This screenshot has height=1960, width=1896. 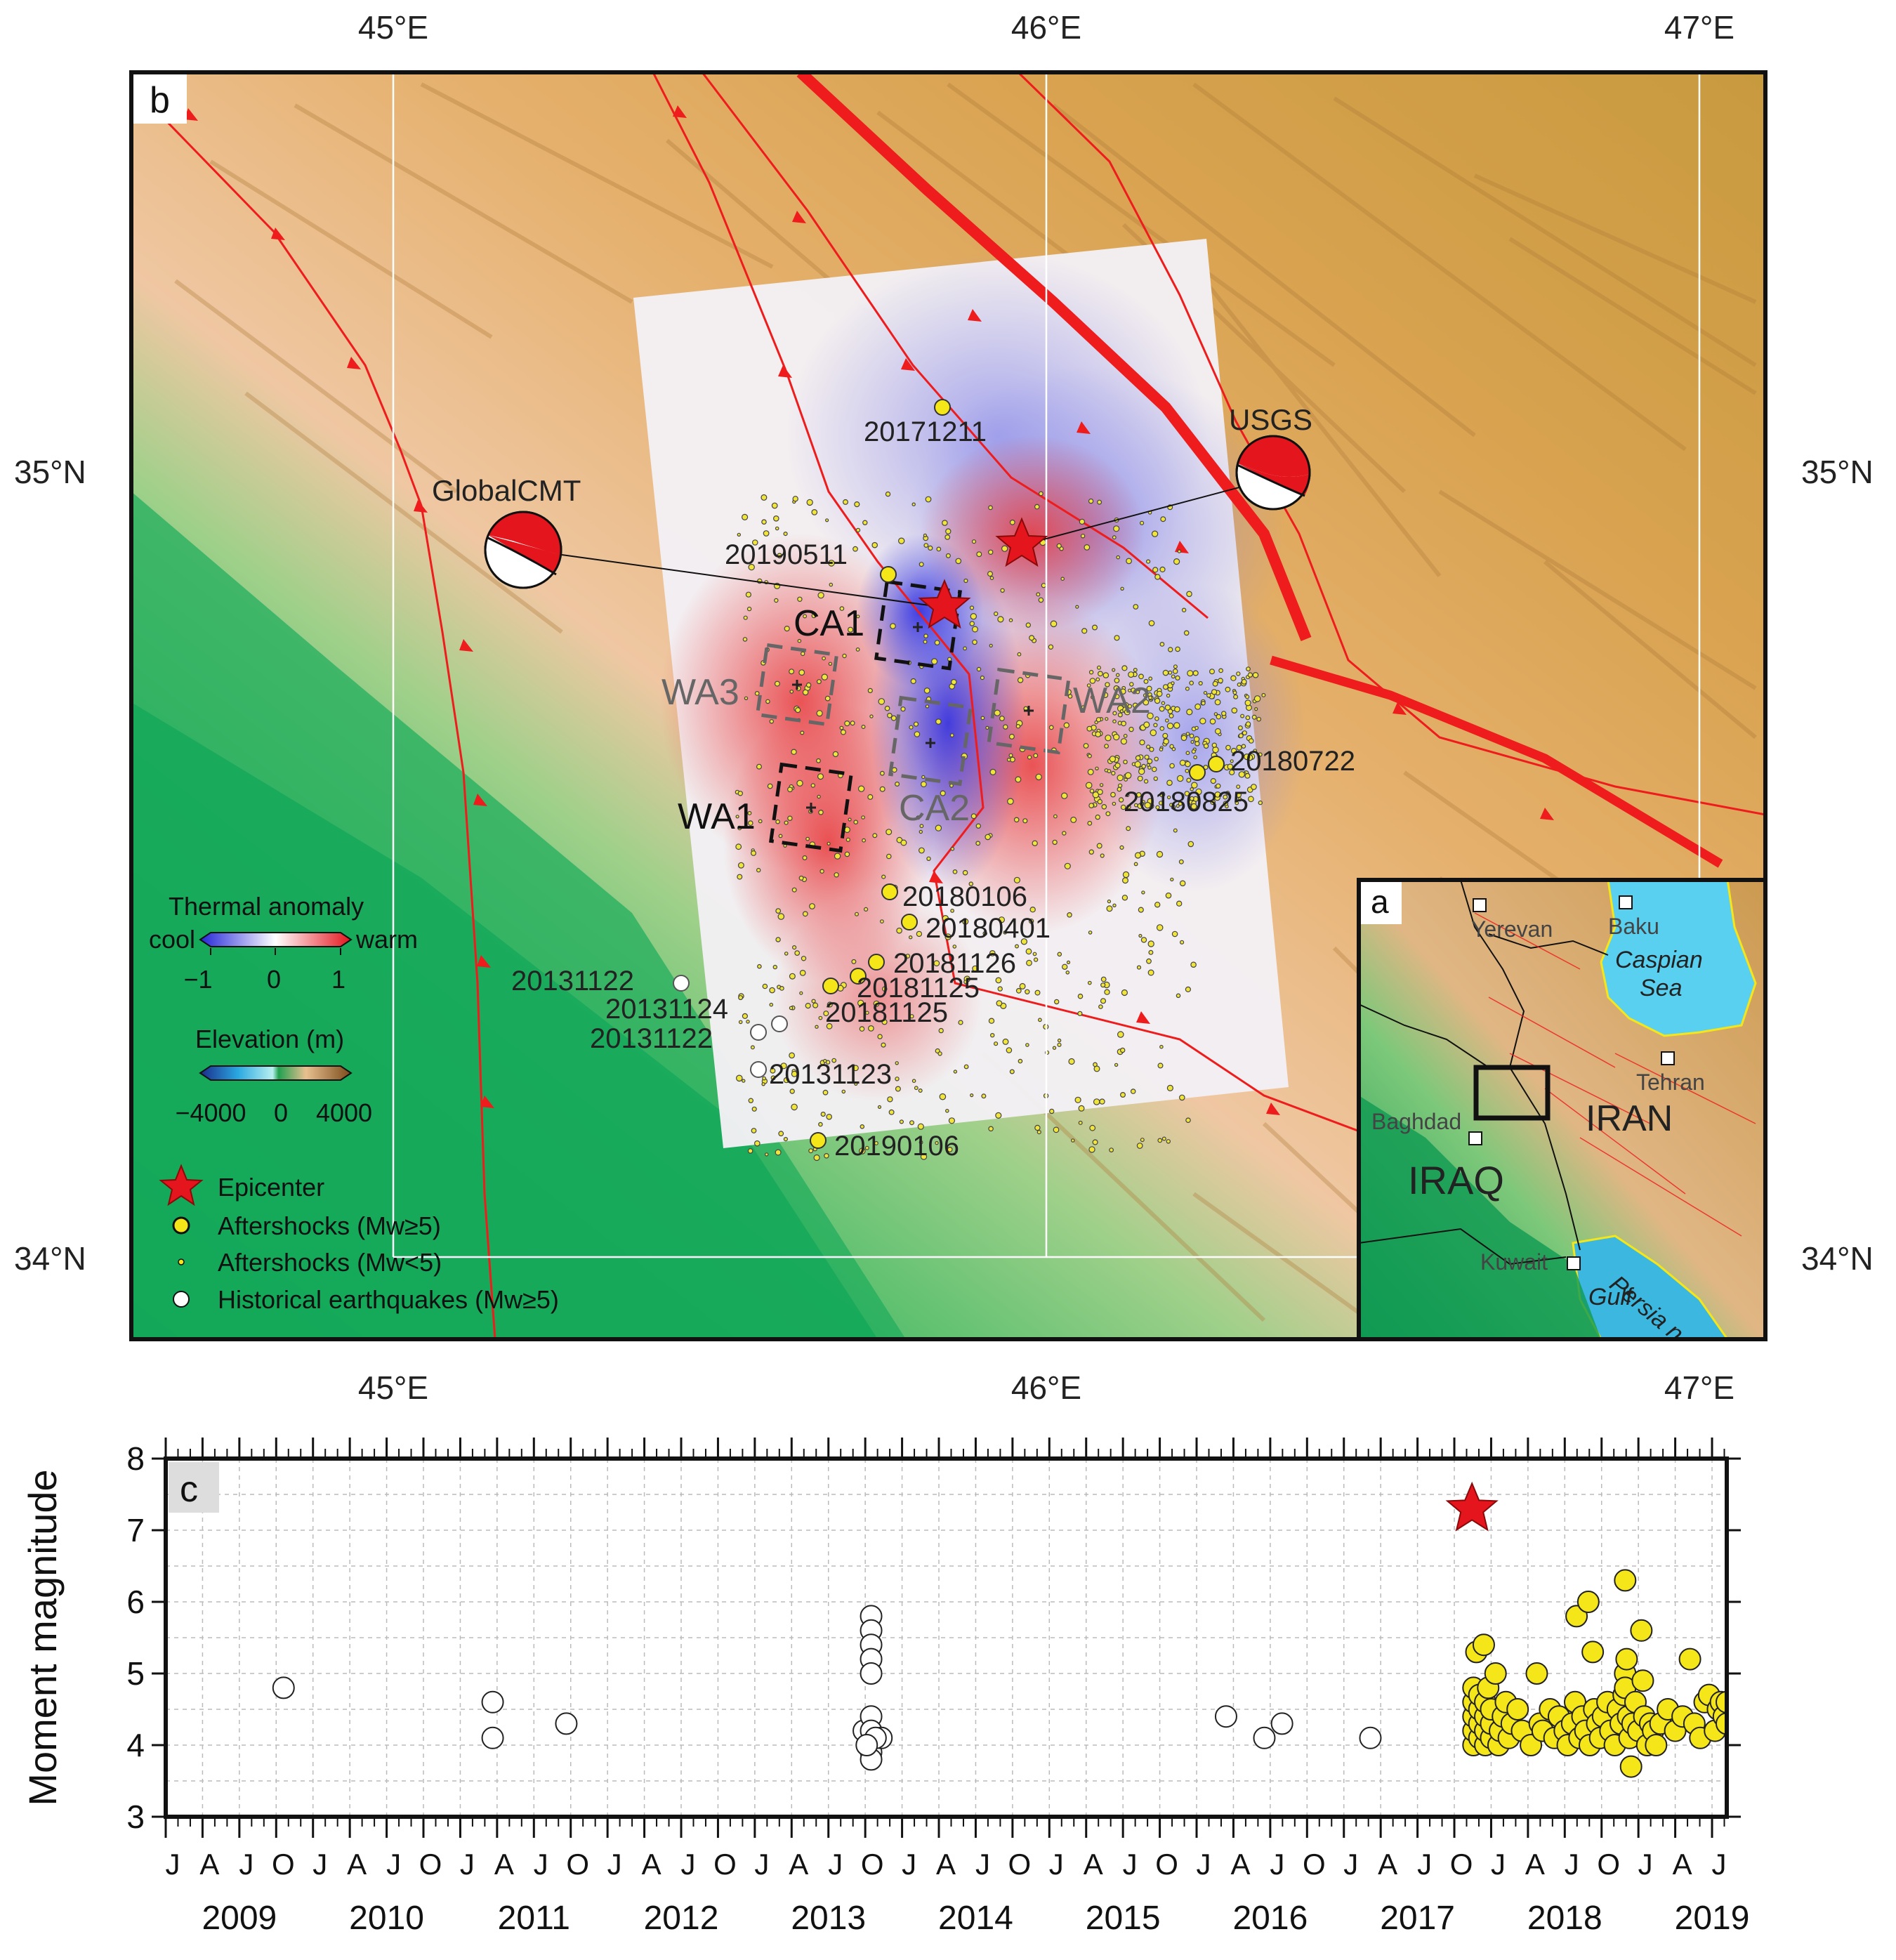 What do you see at coordinates (172, 939) in the screenshot?
I see `svg-text: cool` at bounding box center [172, 939].